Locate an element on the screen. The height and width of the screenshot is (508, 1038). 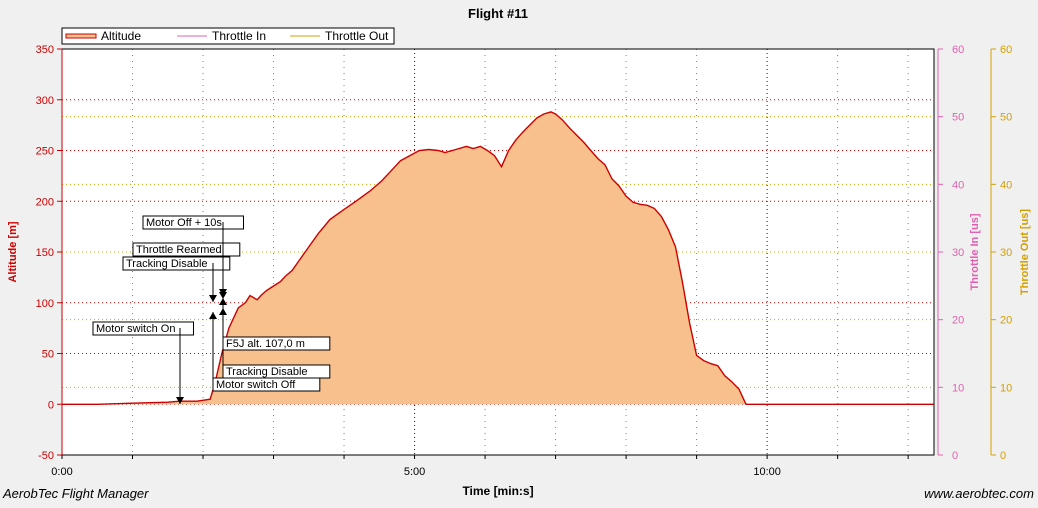
y3-axis-label: Throttle Out [us] is located at coordinates (1025, 252).